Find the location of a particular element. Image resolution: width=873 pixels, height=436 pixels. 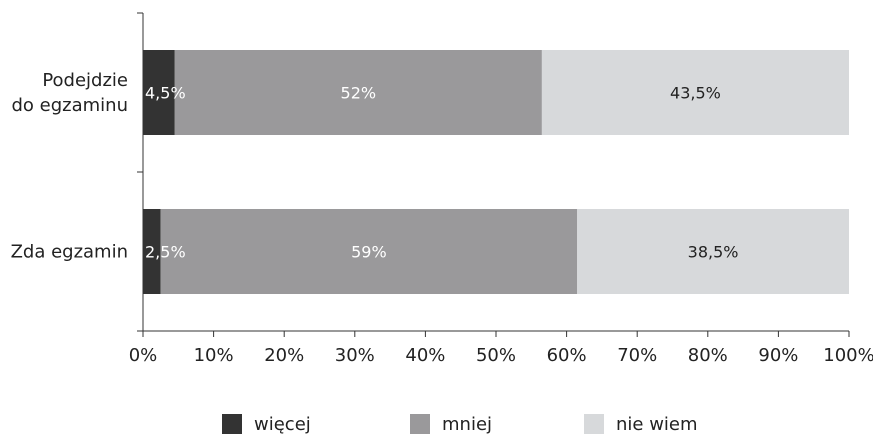

x-tick-label-10: 10% is located at coordinates (214, 355).